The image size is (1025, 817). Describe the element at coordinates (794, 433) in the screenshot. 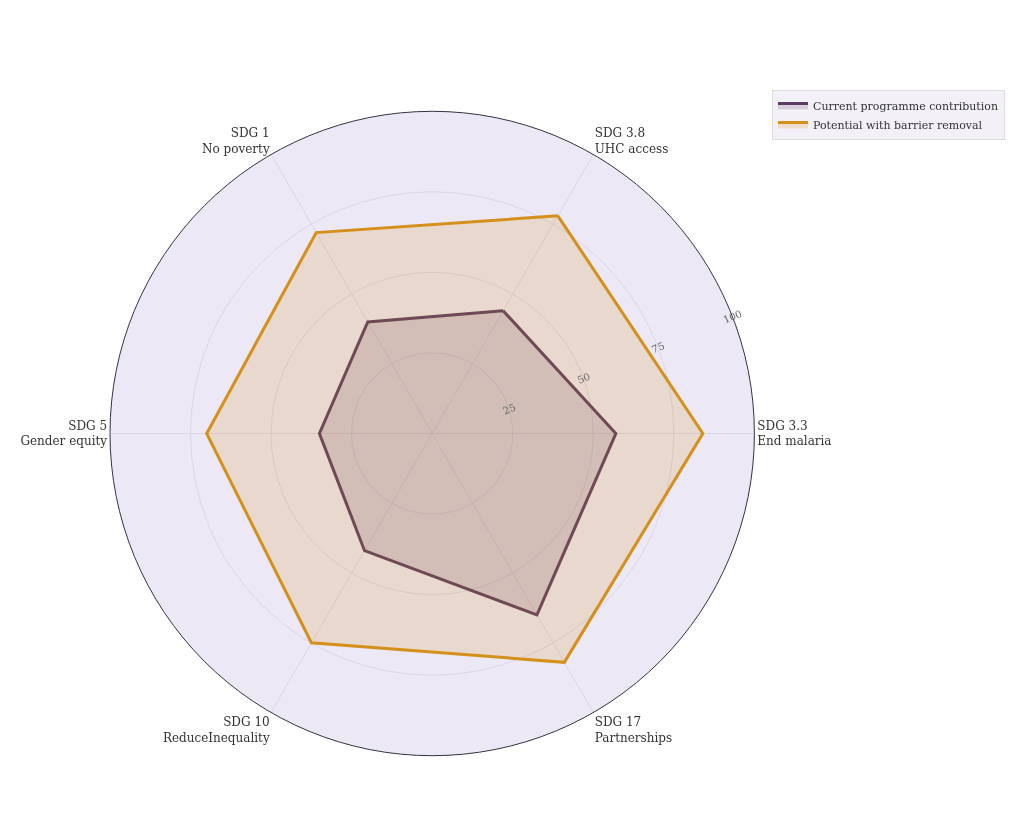

I see `spoke-label: SDG 3.3 End malaria` at that location.